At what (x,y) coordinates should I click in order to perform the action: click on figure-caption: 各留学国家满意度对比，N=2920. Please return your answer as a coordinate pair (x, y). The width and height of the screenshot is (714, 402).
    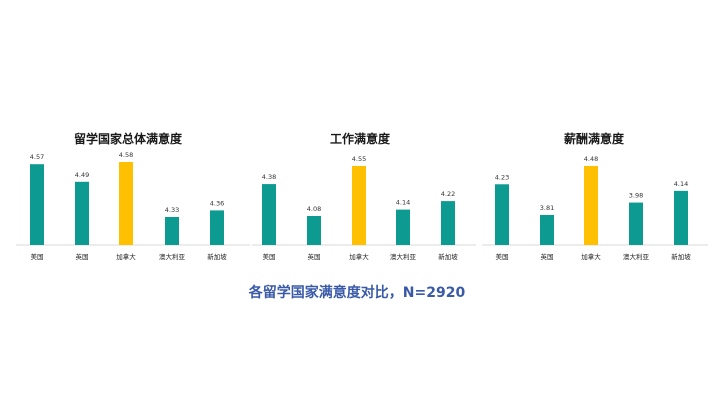
    Looking at the image, I should click on (357, 293).